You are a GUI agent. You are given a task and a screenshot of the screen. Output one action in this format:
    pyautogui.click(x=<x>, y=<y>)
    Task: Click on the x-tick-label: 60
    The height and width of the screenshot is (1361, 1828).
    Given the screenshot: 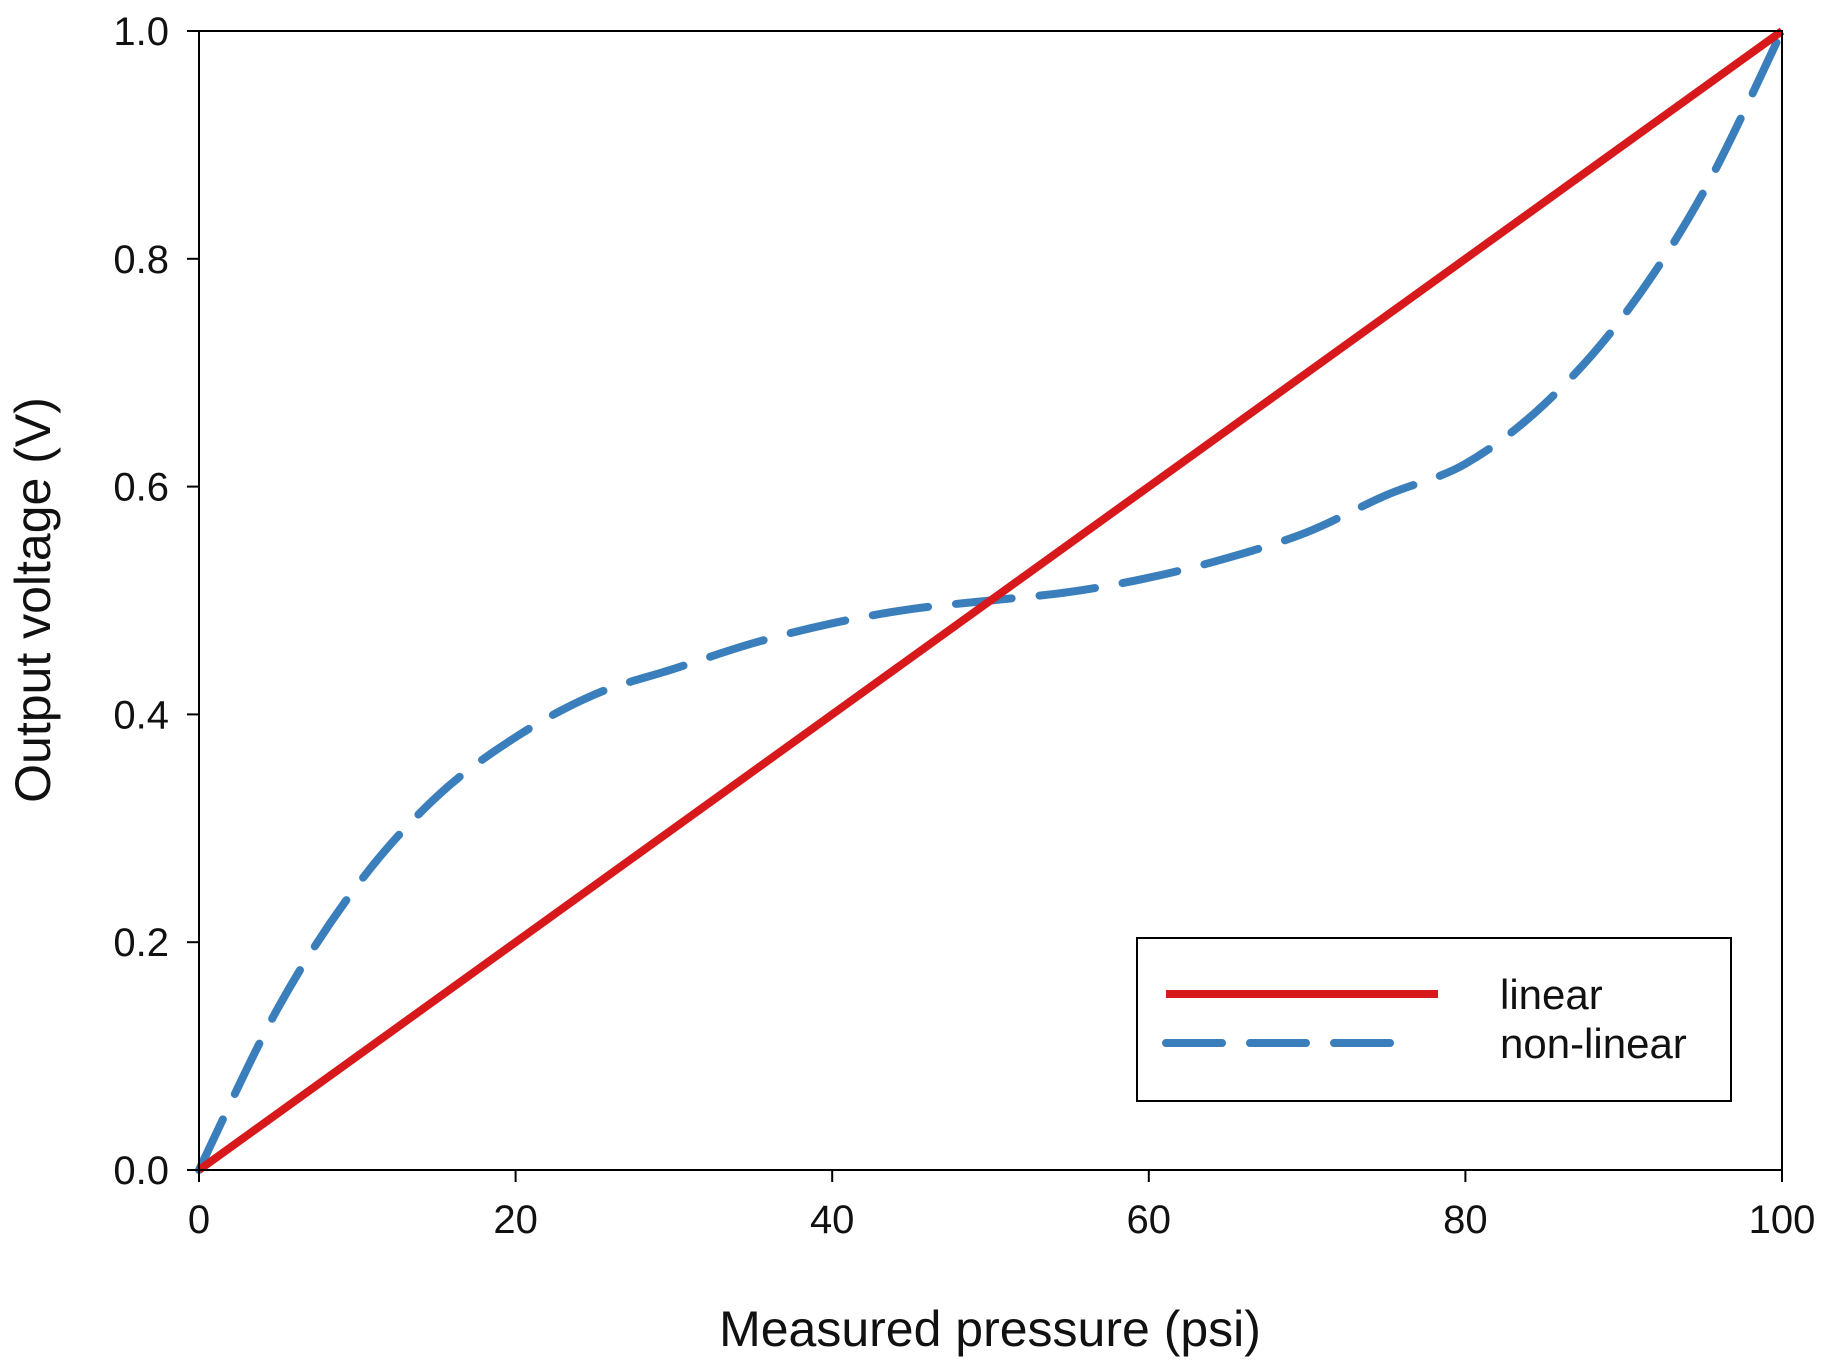 What is the action you would take?
    pyautogui.click(x=1149, y=1220)
    